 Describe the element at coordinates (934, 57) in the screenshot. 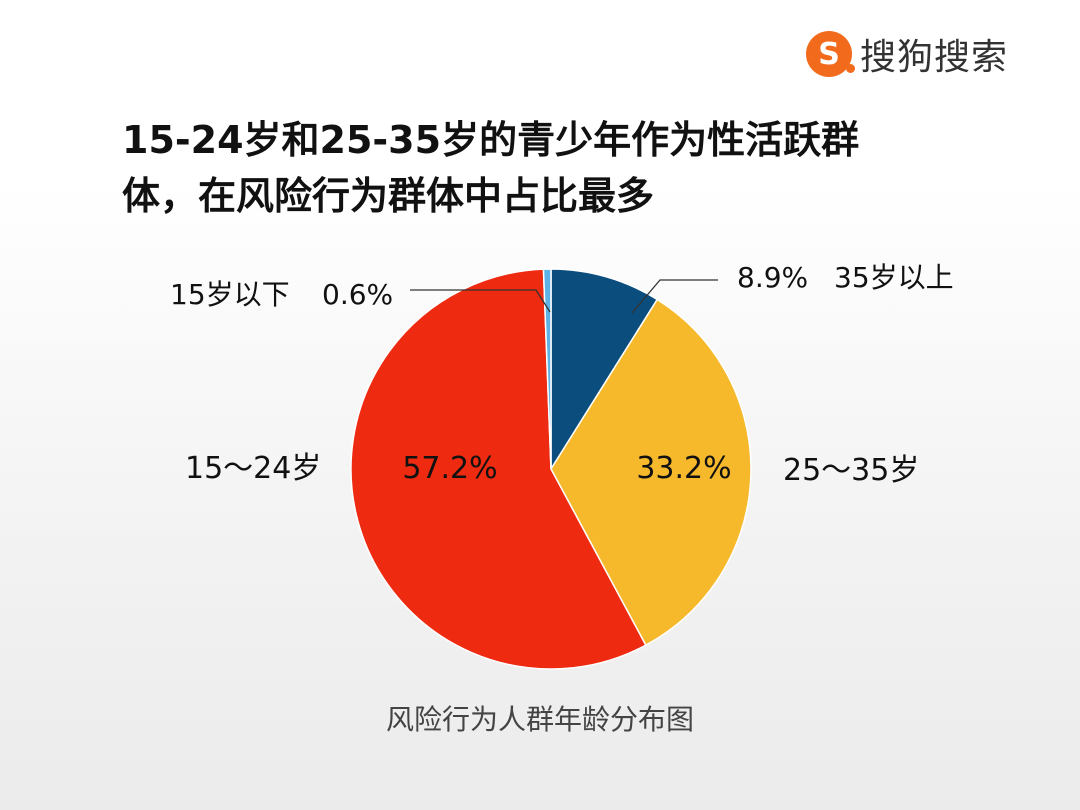

I see `sogou-logo-text: 搜狗搜索` at that location.